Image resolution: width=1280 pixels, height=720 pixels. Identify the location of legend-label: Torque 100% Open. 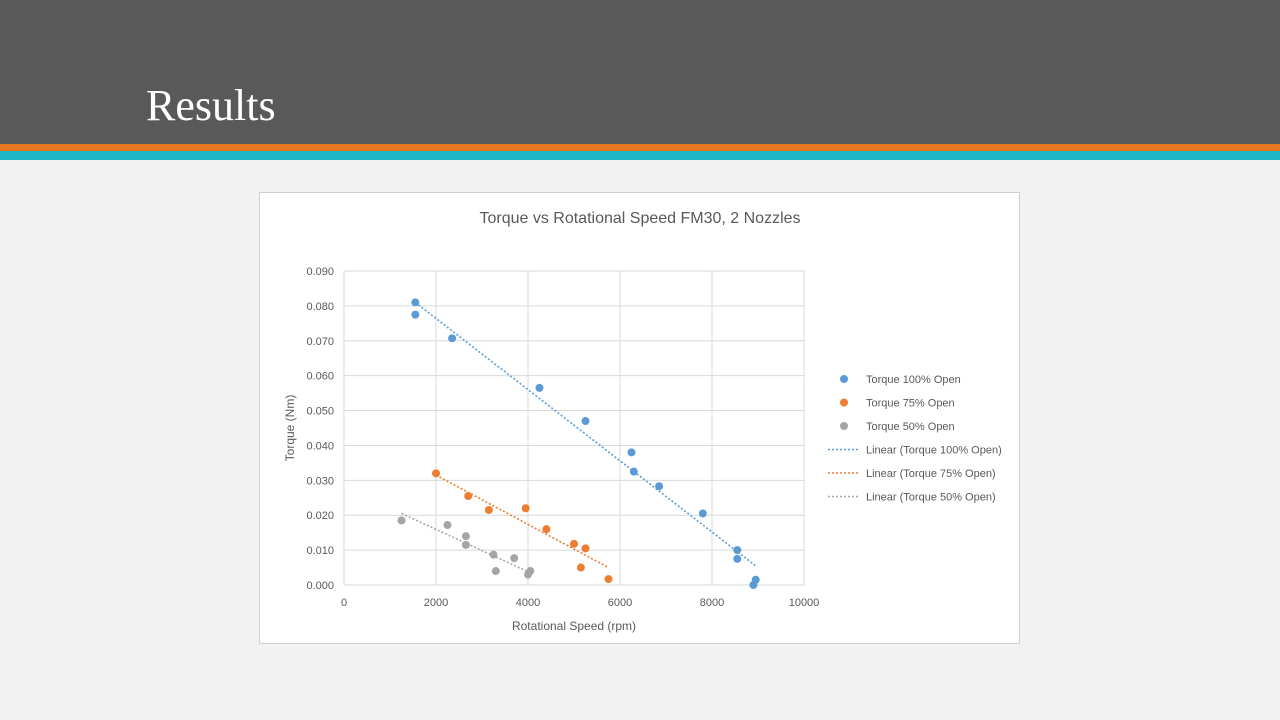
(913, 380).